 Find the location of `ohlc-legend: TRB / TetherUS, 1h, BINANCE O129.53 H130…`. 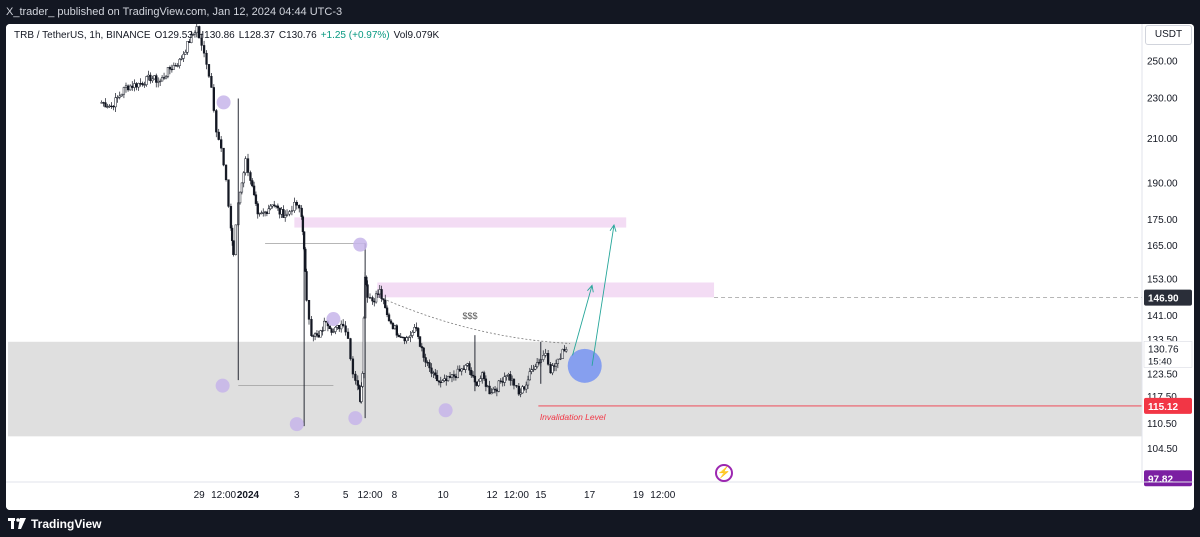

ohlc-legend: TRB / TetherUS, 1h, BINANCE O129.53 H130… is located at coordinates (226, 35).